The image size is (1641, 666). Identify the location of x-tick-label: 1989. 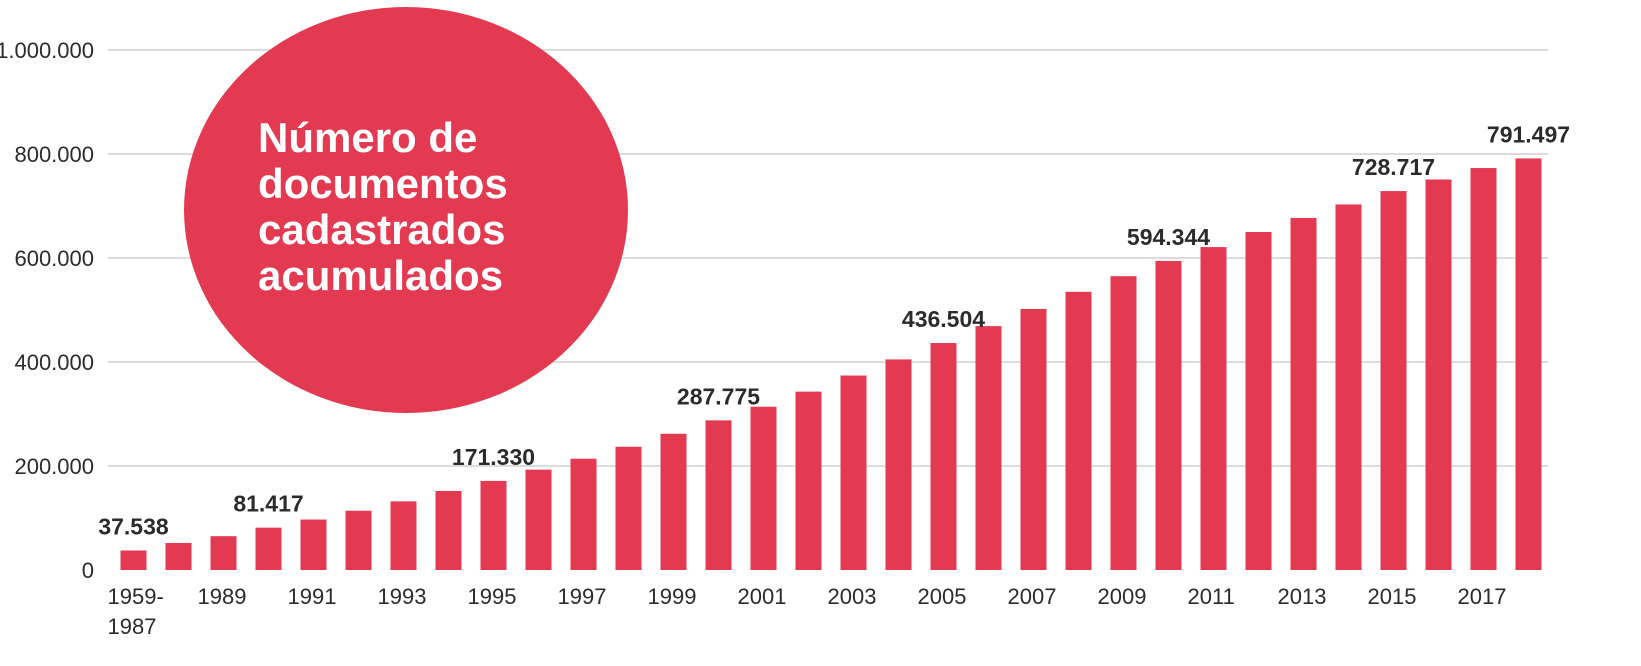
(222, 596).